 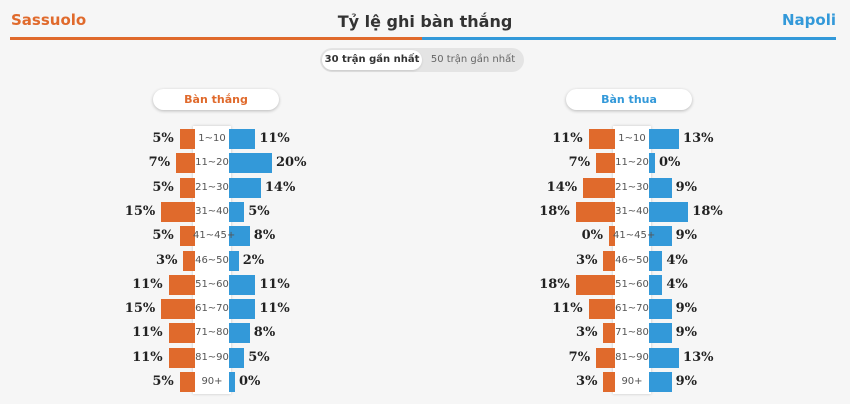 What do you see at coordinates (159, 162) in the screenshot?
I see `scored-home-value: 7%` at bounding box center [159, 162].